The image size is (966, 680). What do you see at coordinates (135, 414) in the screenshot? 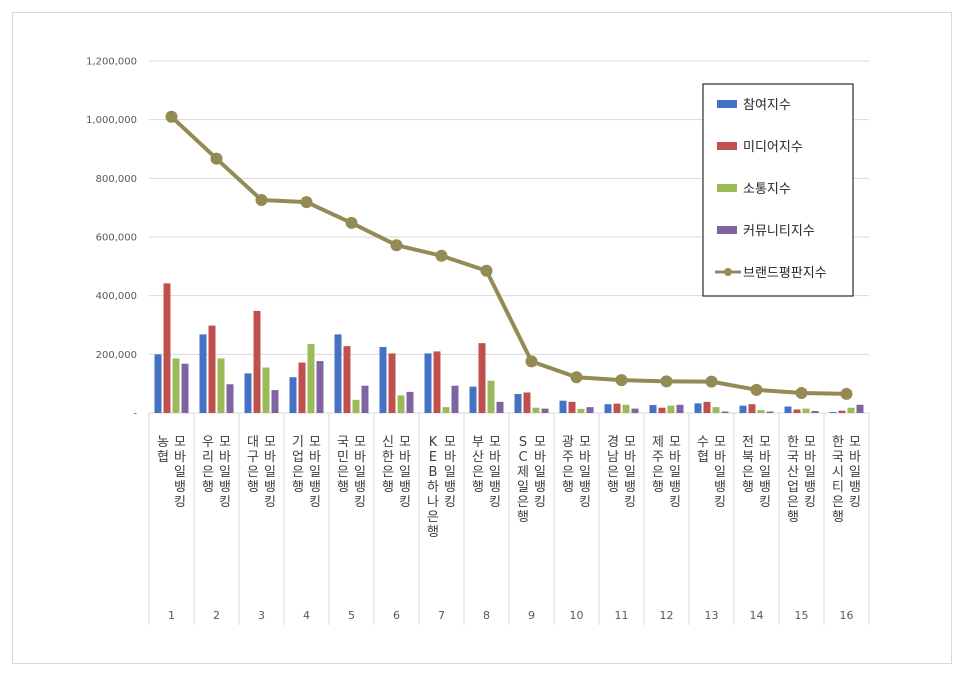
I see `y-tick-label: -` at bounding box center [135, 414].